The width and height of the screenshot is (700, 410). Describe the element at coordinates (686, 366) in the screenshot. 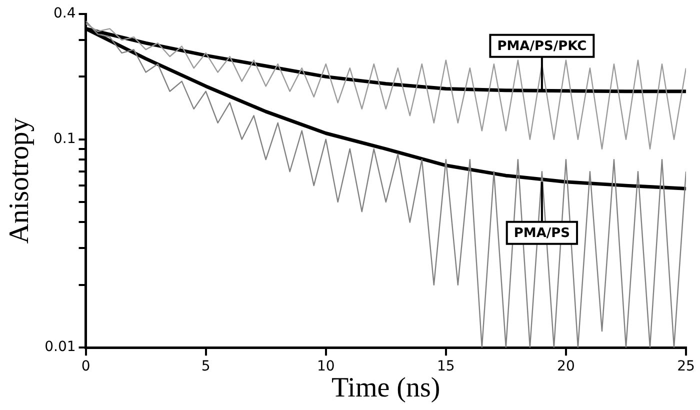

I see `x-tick-label: 25` at that location.